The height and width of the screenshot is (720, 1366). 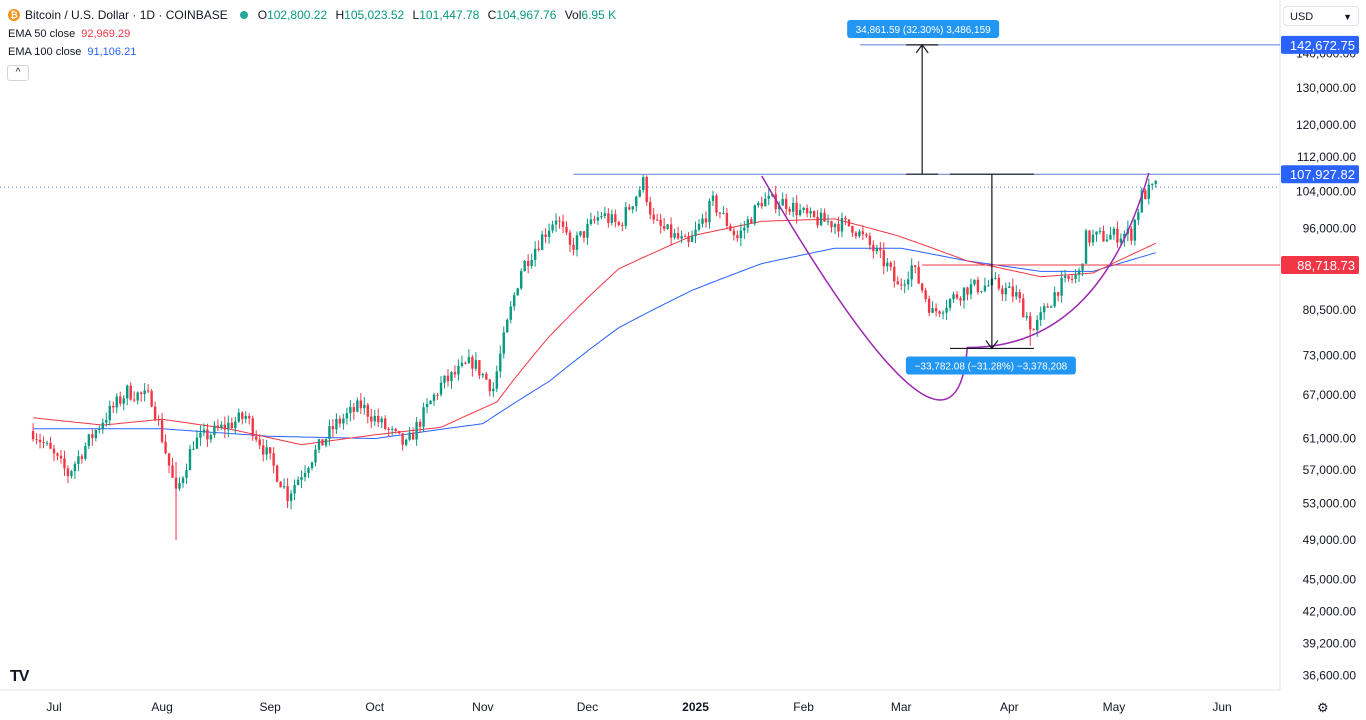 I want to click on ema100-value: 91,106.21, so click(x=112, y=52).